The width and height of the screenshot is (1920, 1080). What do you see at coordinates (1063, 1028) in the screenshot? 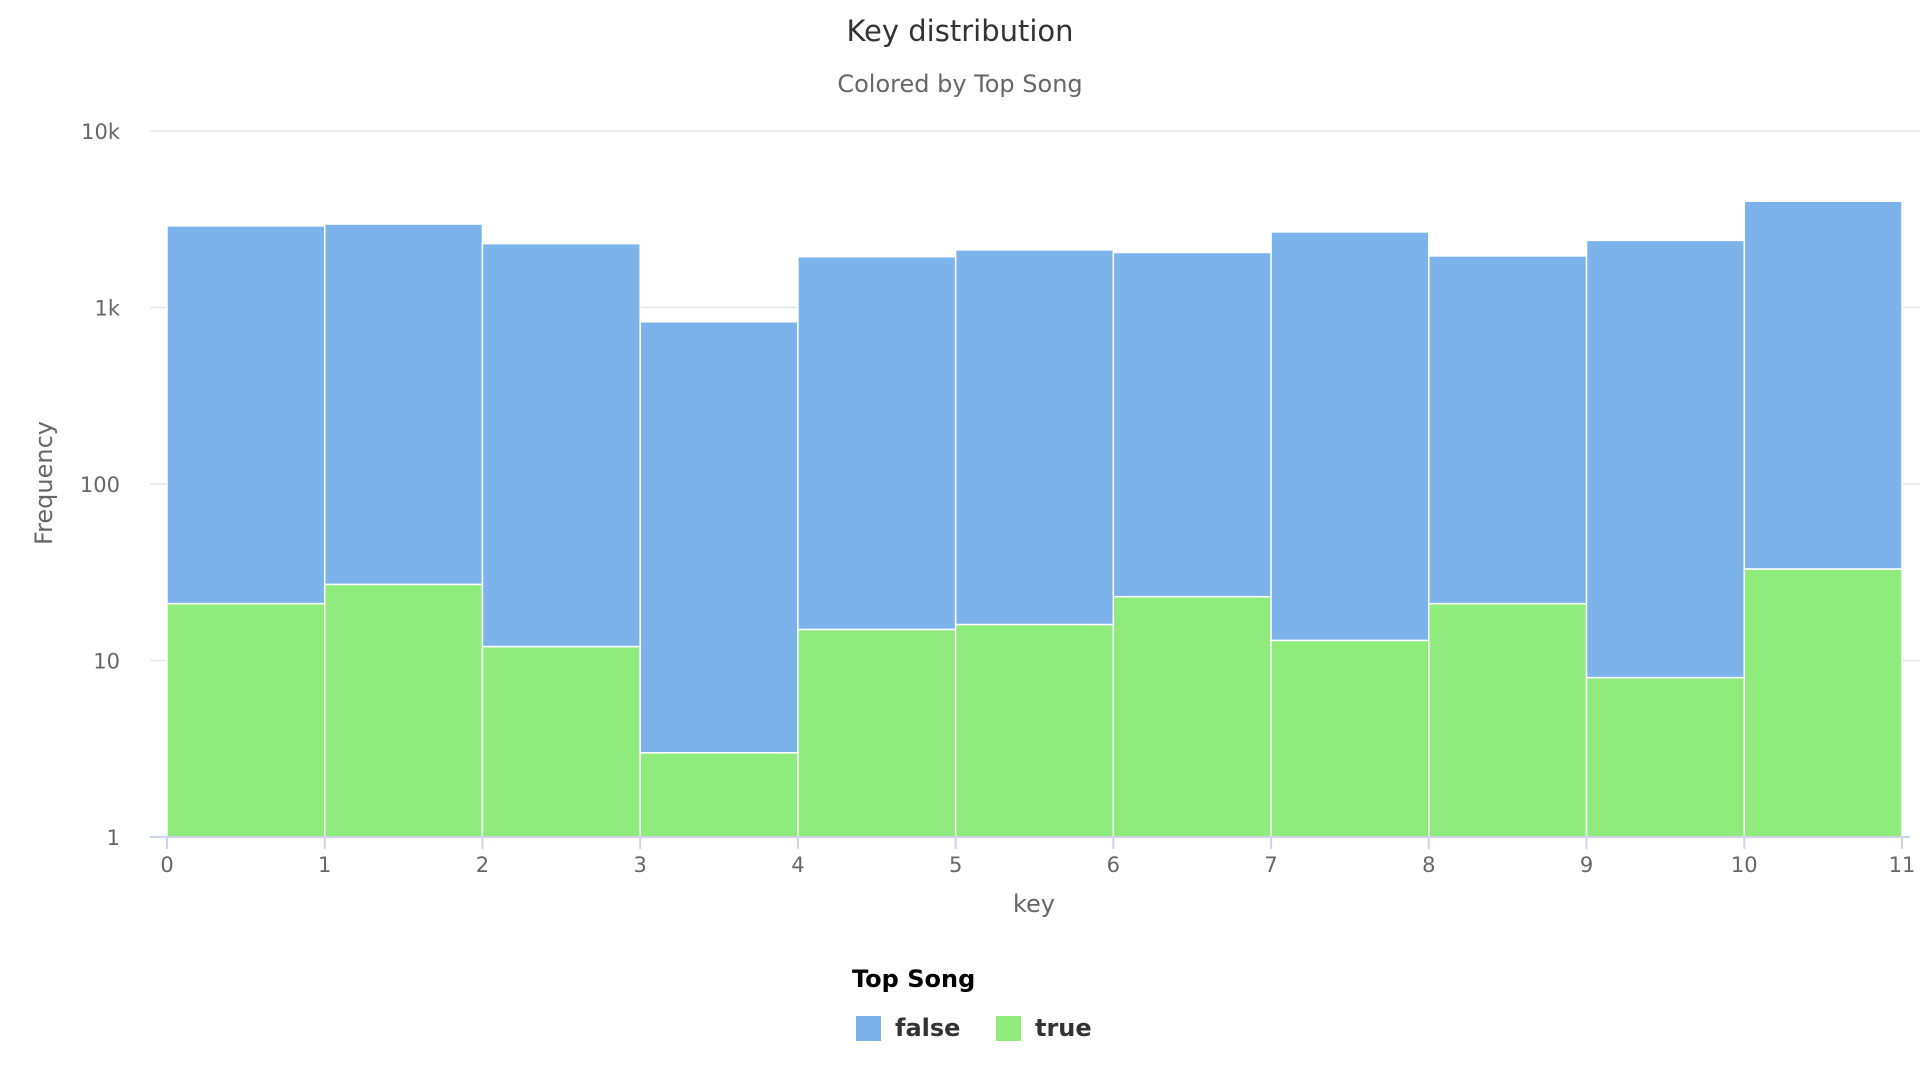
I see `legend-label-true: true` at bounding box center [1063, 1028].